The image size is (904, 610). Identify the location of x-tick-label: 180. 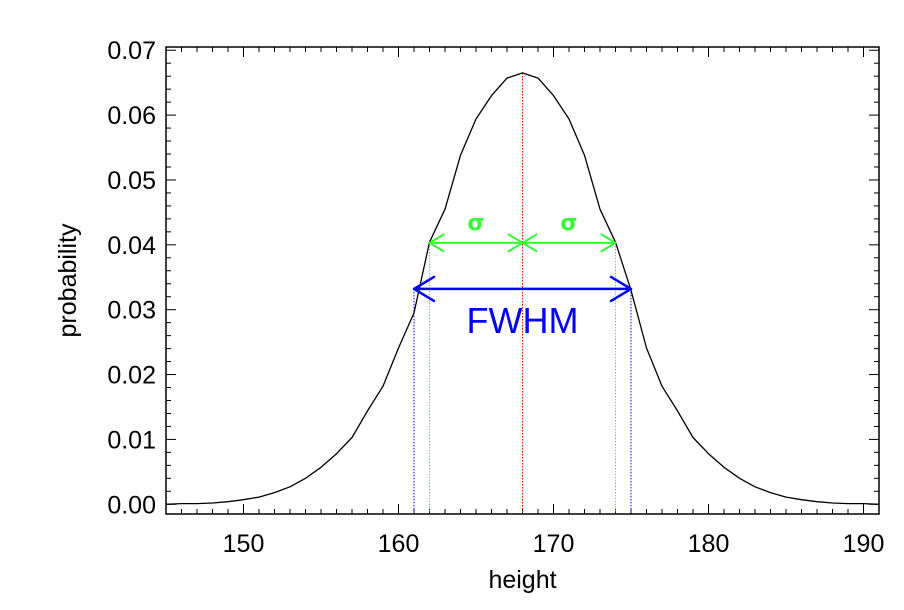
(709, 544).